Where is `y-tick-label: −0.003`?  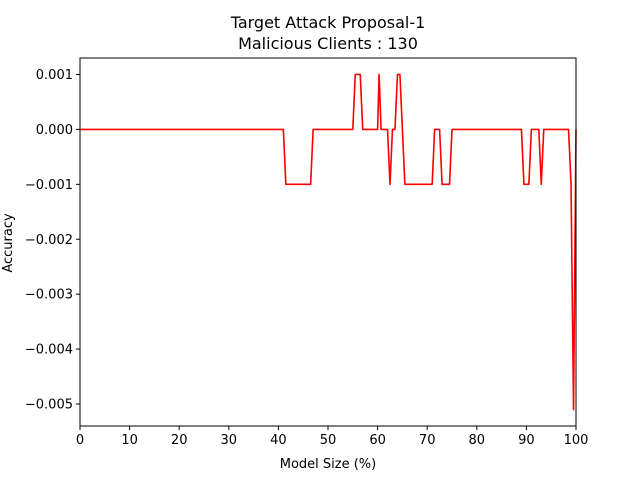 y-tick-label: −0.003 is located at coordinates (49, 295).